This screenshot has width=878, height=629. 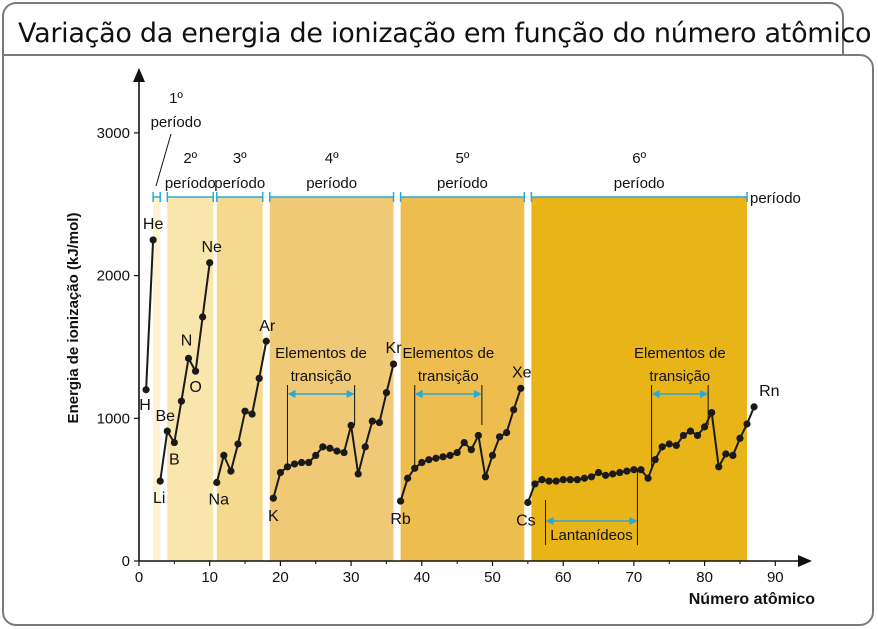 What do you see at coordinates (436, 458) in the screenshot?
I see `data-point-z42` at bounding box center [436, 458].